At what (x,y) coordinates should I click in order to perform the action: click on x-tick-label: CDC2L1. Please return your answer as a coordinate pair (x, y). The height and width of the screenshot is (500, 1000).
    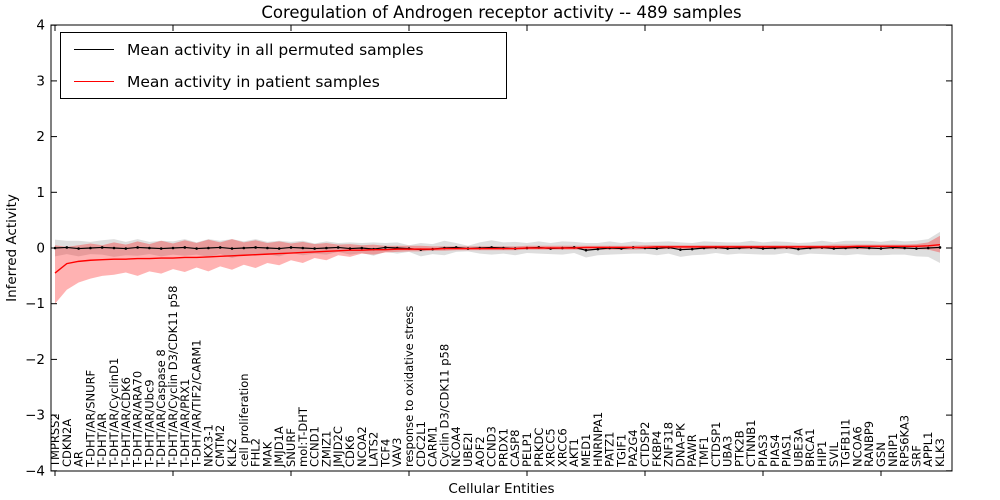
    Looking at the image, I should click on (421, 444).